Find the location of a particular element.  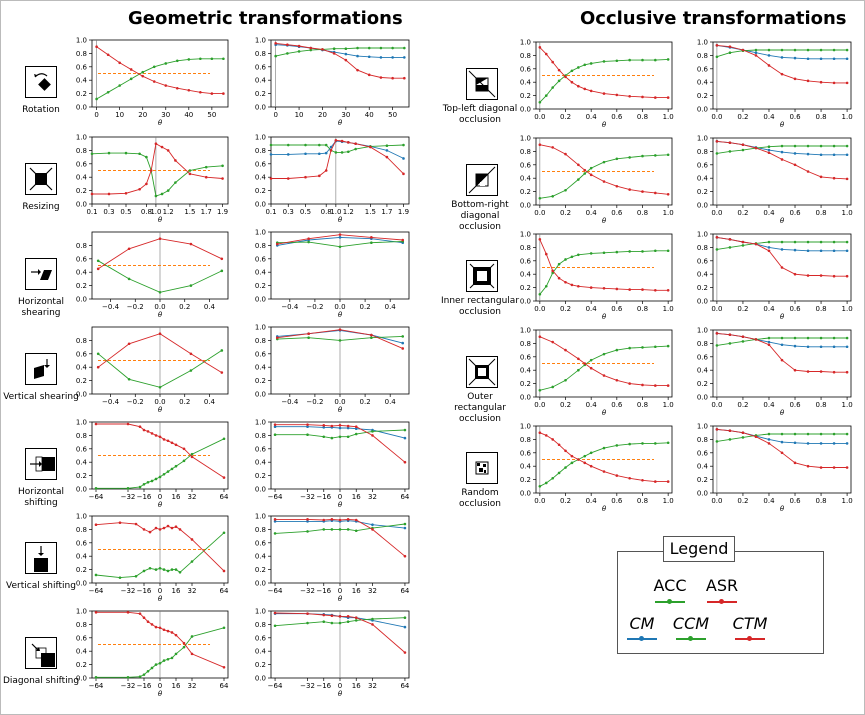

x-tick-label: 32 is located at coordinates (192, 591).